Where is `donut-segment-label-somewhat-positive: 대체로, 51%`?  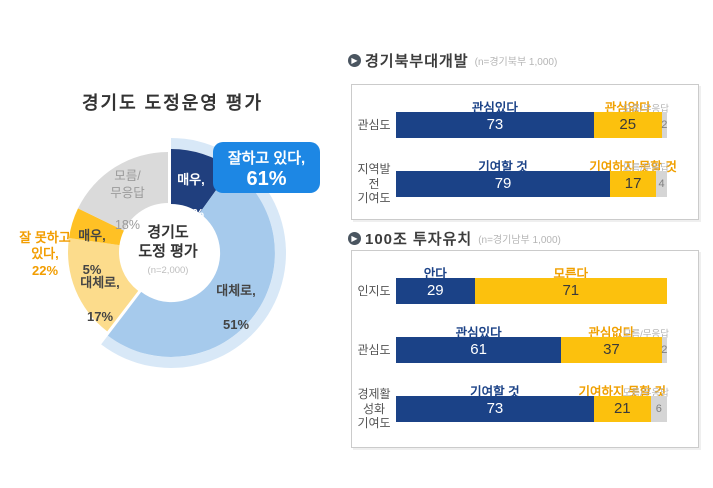
donut-segment-label-somewhat-positive: 대체로, 51% is located at coordinates (236, 308).